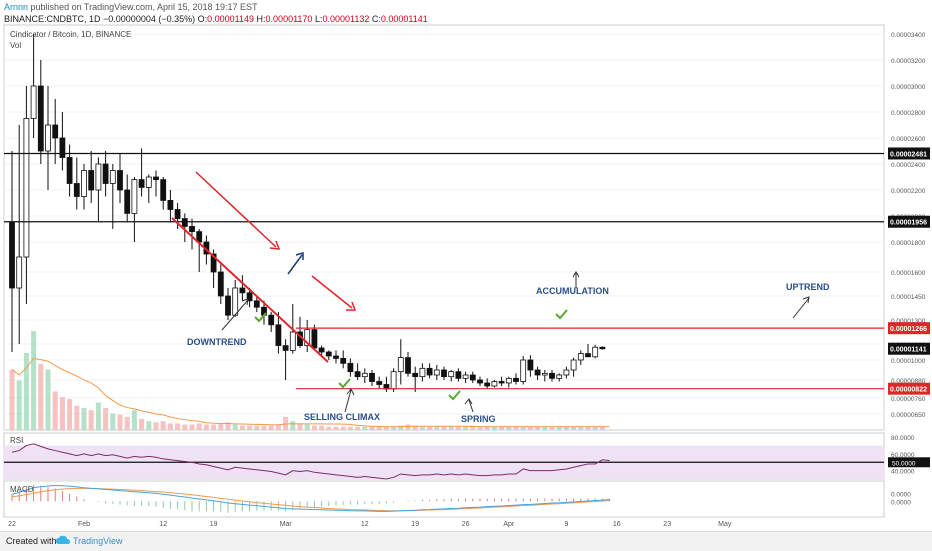 The width and height of the screenshot is (932, 551). What do you see at coordinates (309, 380) in the screenshot?
I see `volume-bars` at bounding box center [309, 380].